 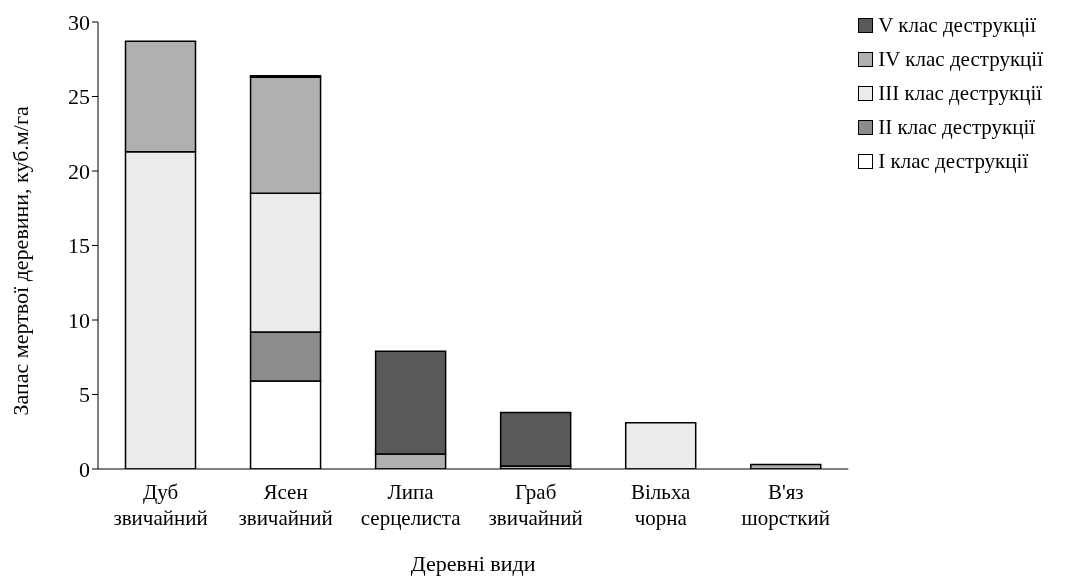 I want to click on x-tick-label: Вільха чорна, so click(x=661, y=505).